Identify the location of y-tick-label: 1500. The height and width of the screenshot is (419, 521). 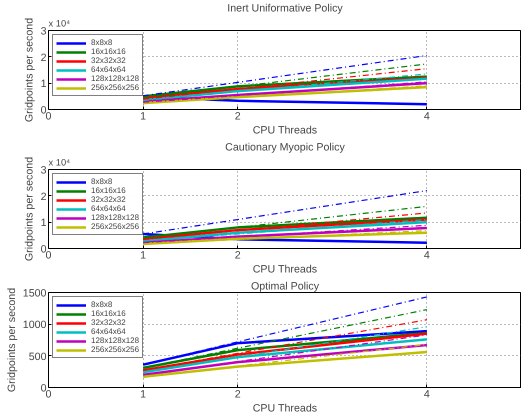
(34, 294).